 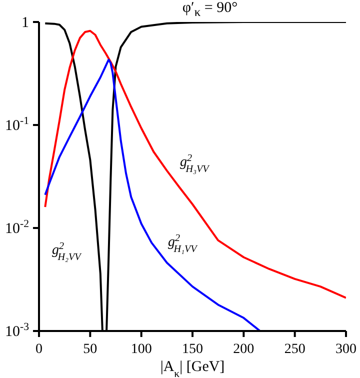 I want to click on x-tick-label: 150, so click(x=192, y=349).